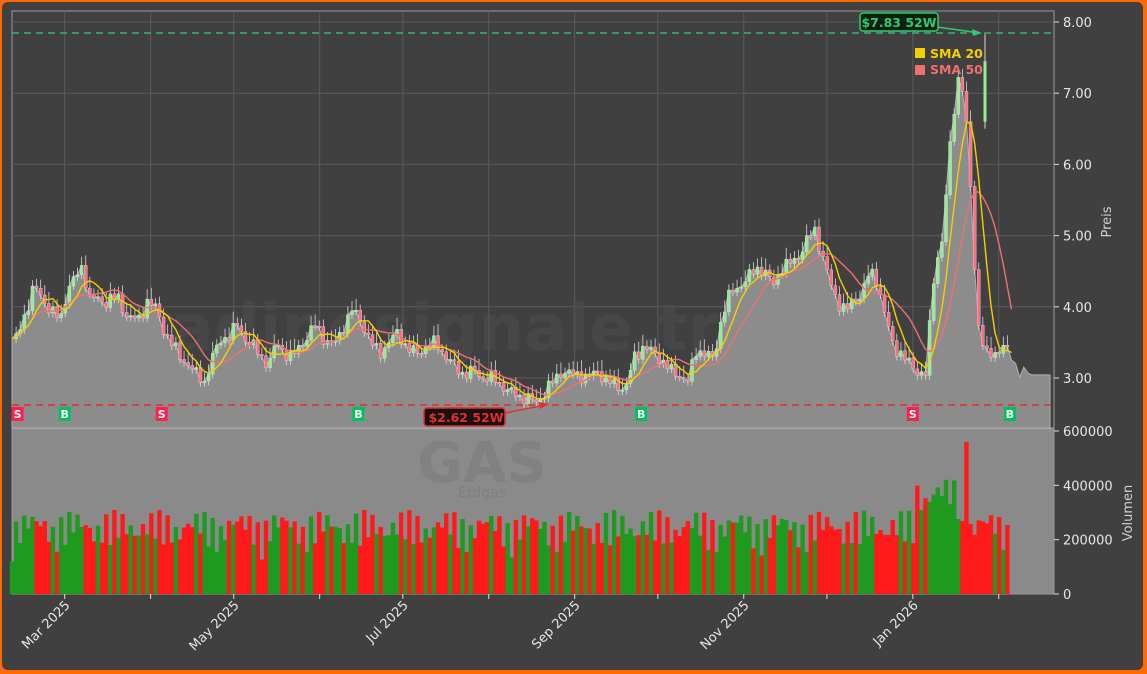 The image size is (1147, 674). What do you see at coordinates (1077, 94) in the screenshot?
I see `svg-text: 7.00` at bounding box center [1077, 94].